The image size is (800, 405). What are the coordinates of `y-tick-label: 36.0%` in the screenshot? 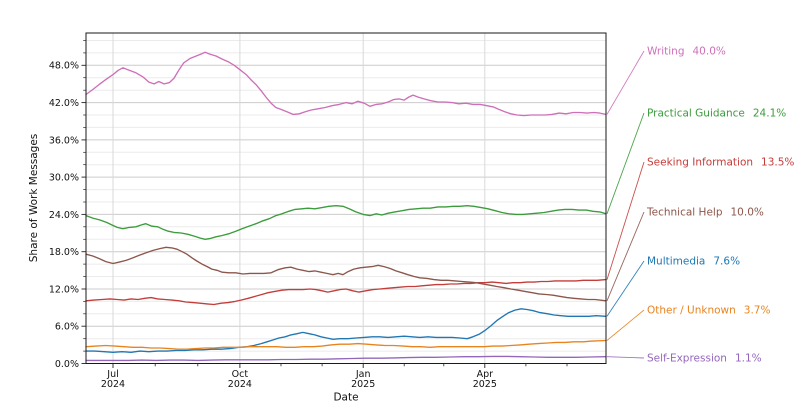 It's located at (64, 140).